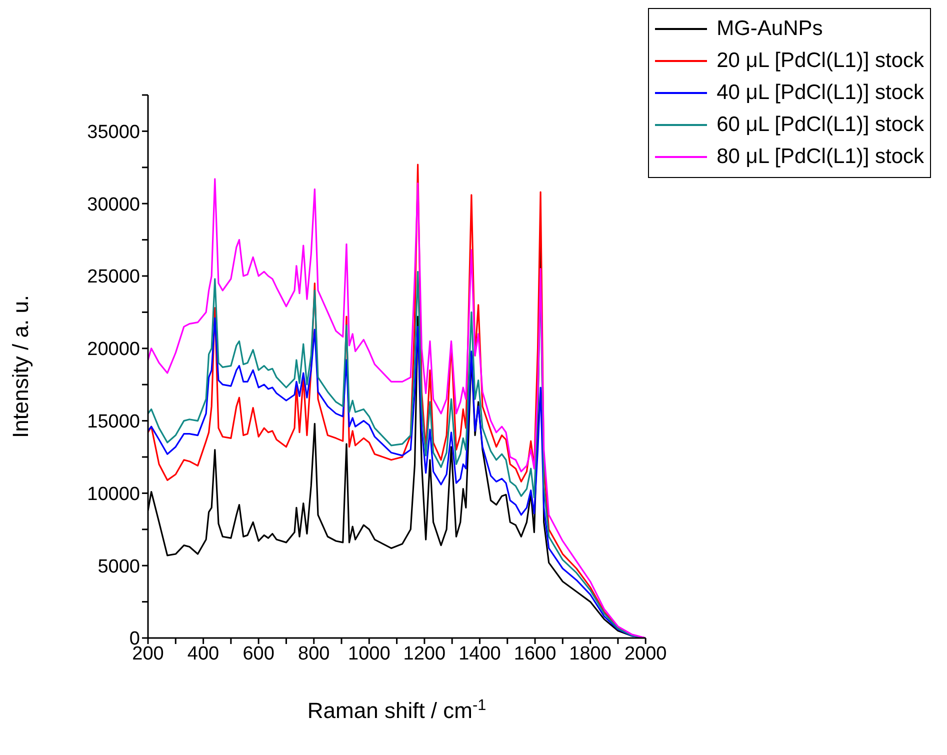 The image size is (947, 755). I want to click on legend-label: 40 μL [PdCl(L1)] stock, so click(820, 93).